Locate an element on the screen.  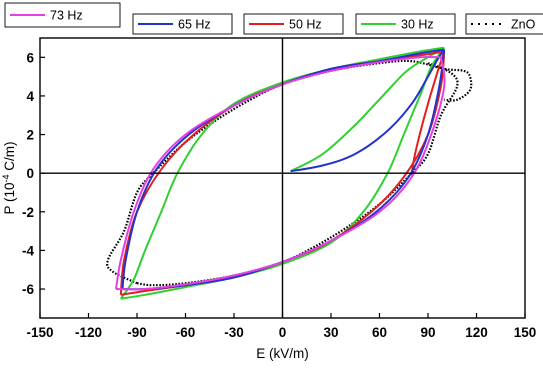
legend-label: ZnO is located at coordinates (523, 25).